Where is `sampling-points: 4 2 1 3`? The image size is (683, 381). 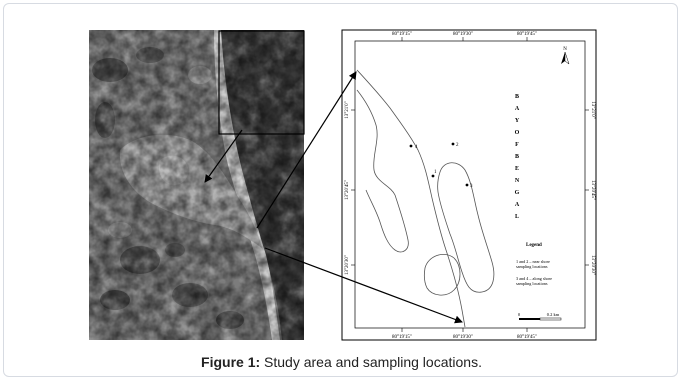 sampling-points: 4 2 1 3 is located at coordinates (441, 165).